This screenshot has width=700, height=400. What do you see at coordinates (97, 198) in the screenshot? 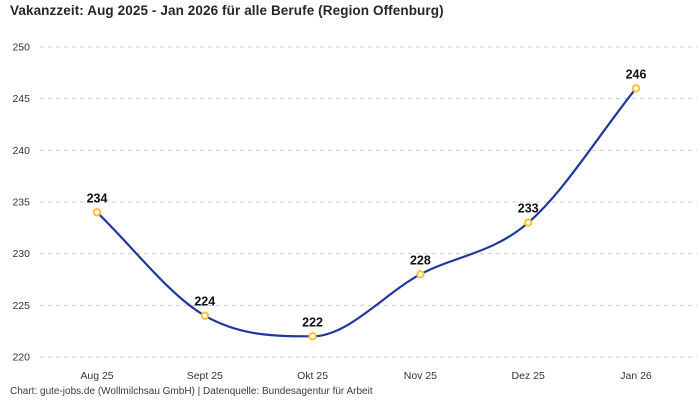
I see `data-point-label: 234` at bounding box center [97, 198].